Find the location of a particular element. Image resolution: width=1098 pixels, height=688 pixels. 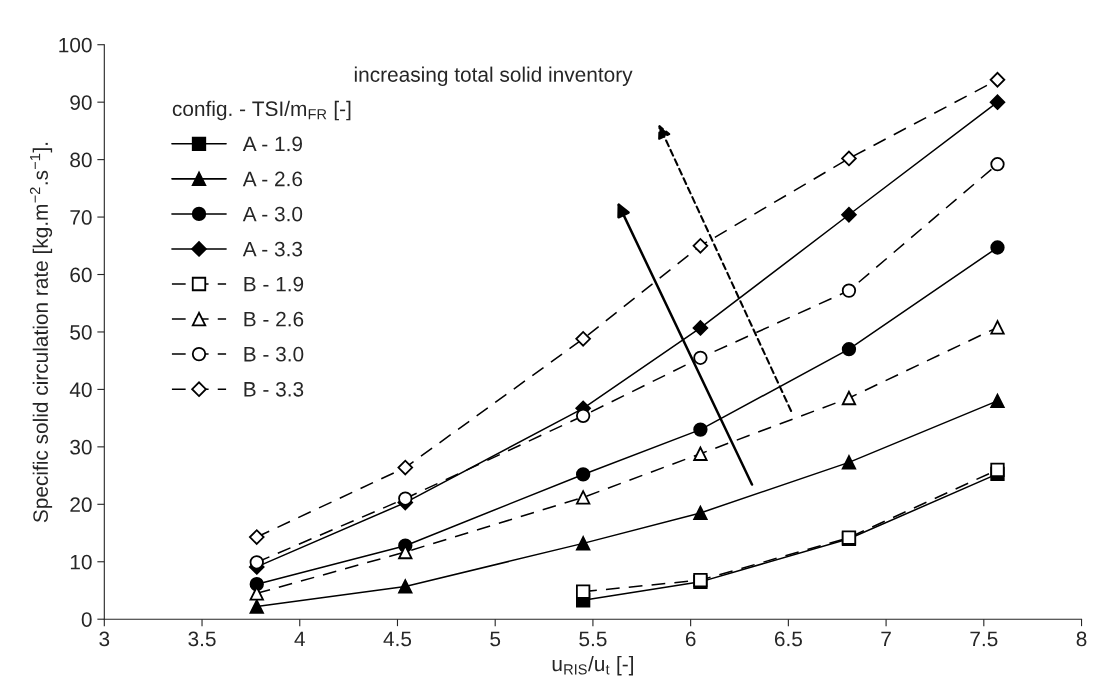

x-tick-label: 5.5 is located at coordinates (593, 639).